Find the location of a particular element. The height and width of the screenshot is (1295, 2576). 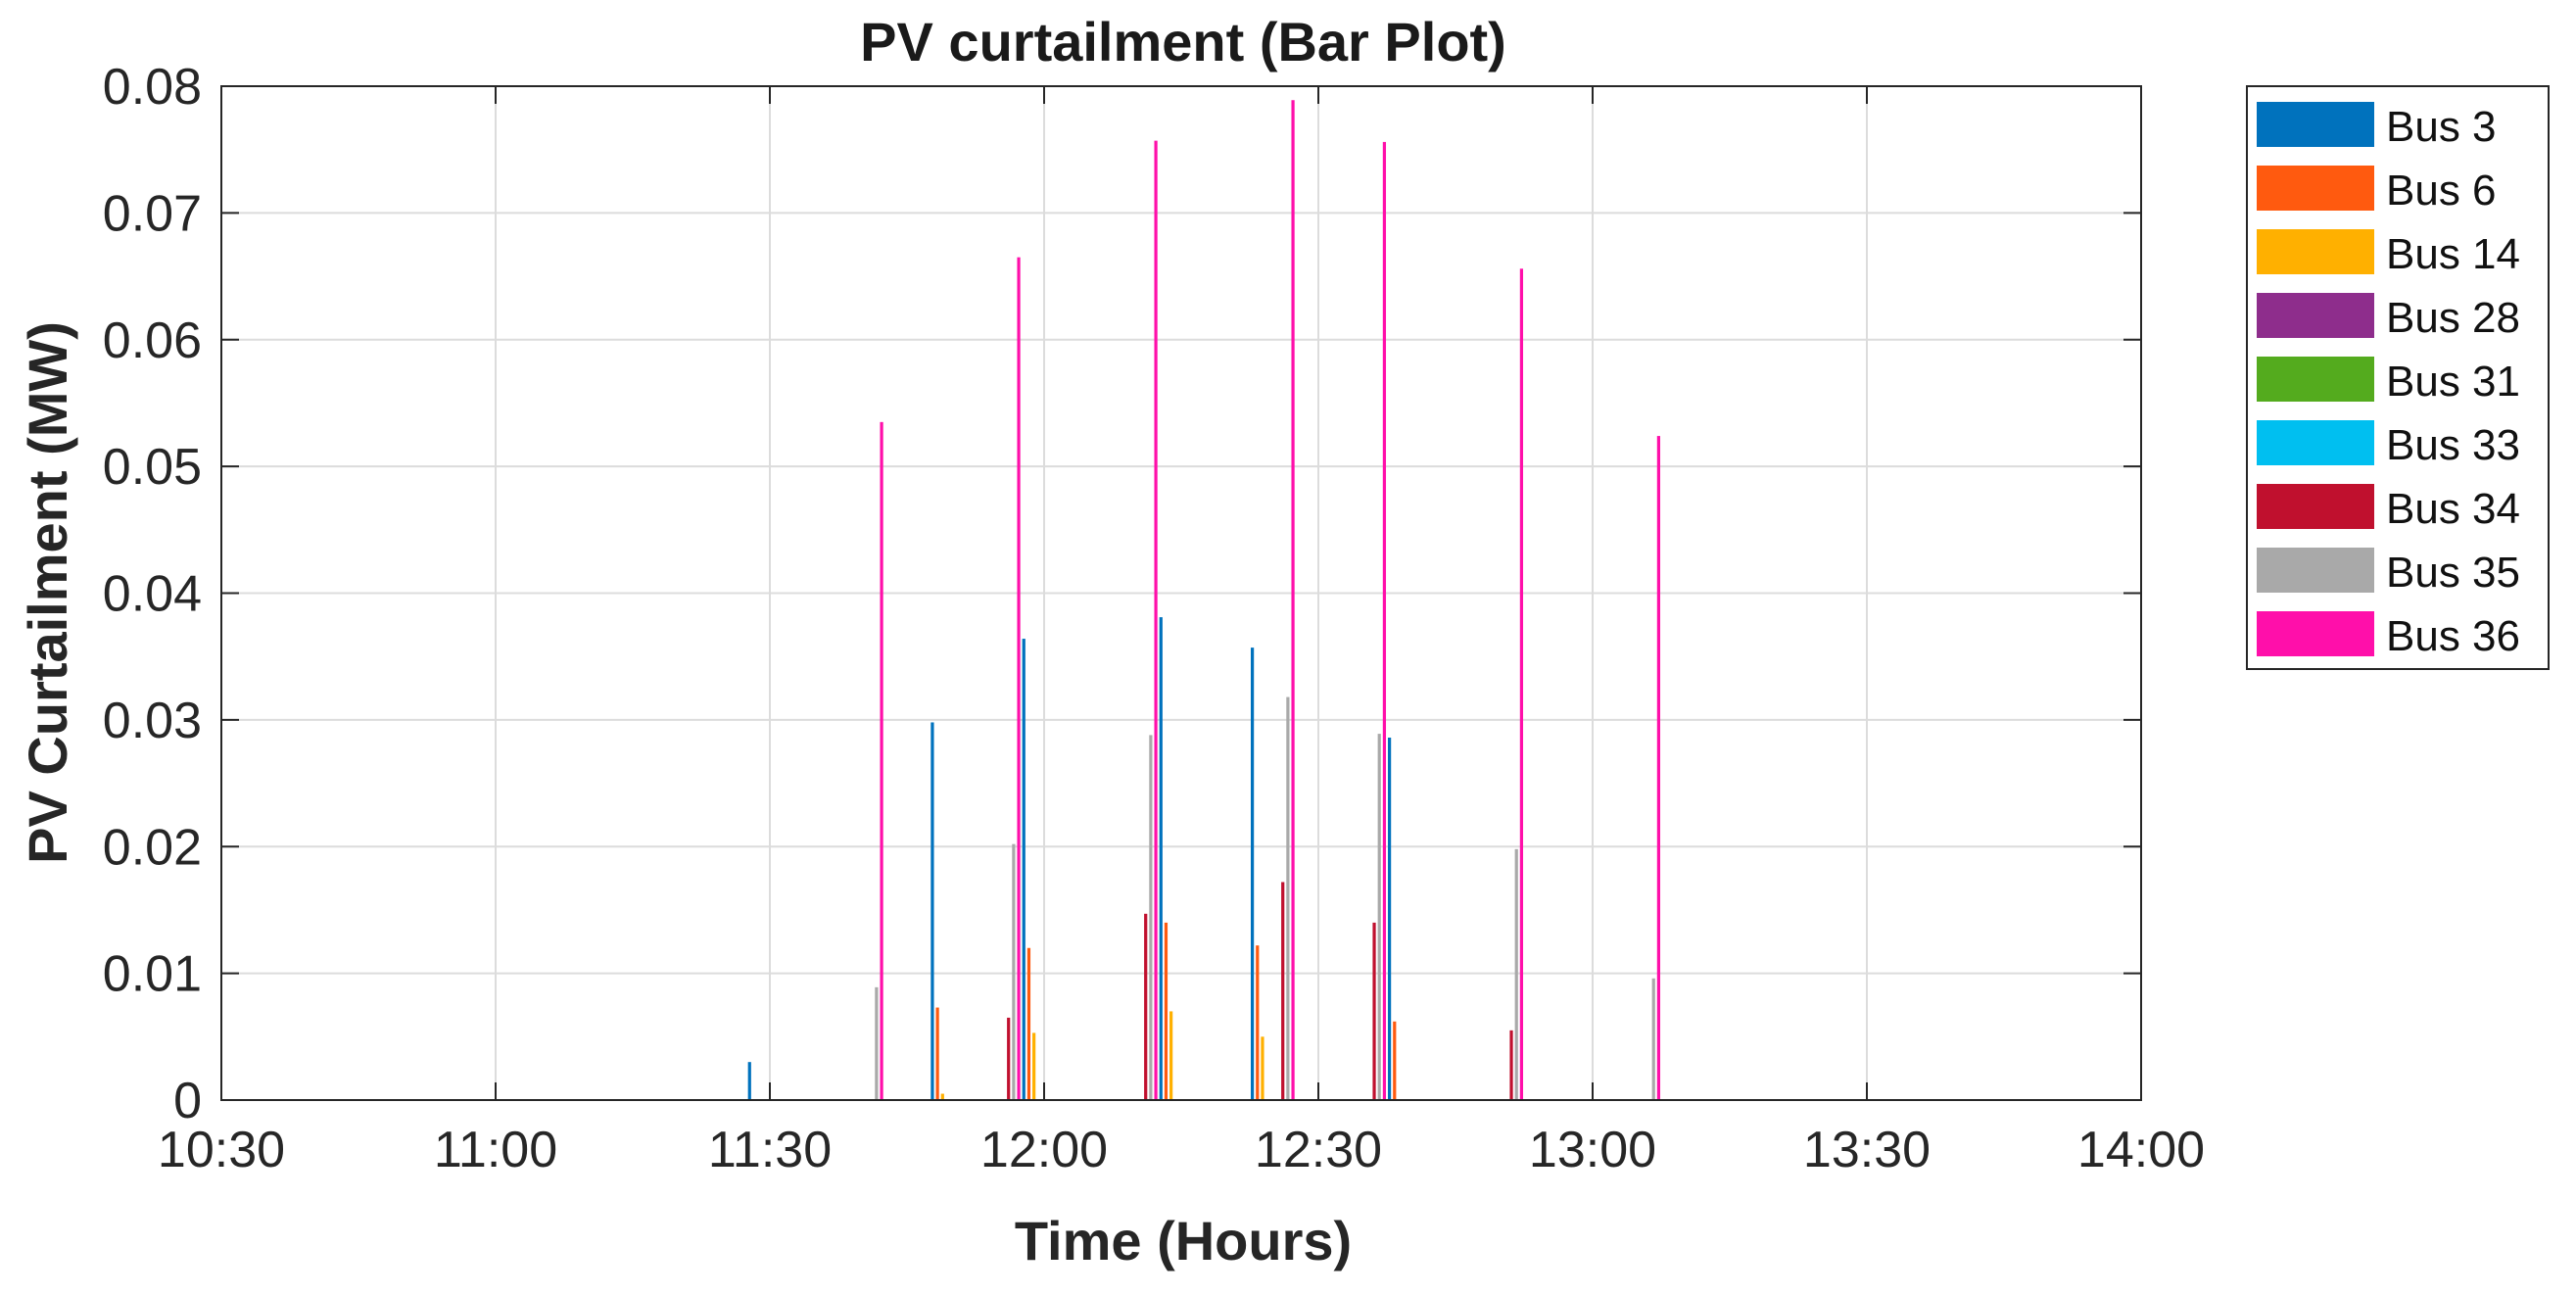

x-tick-label: 12:30 is located at coordinates (1318, 1150).